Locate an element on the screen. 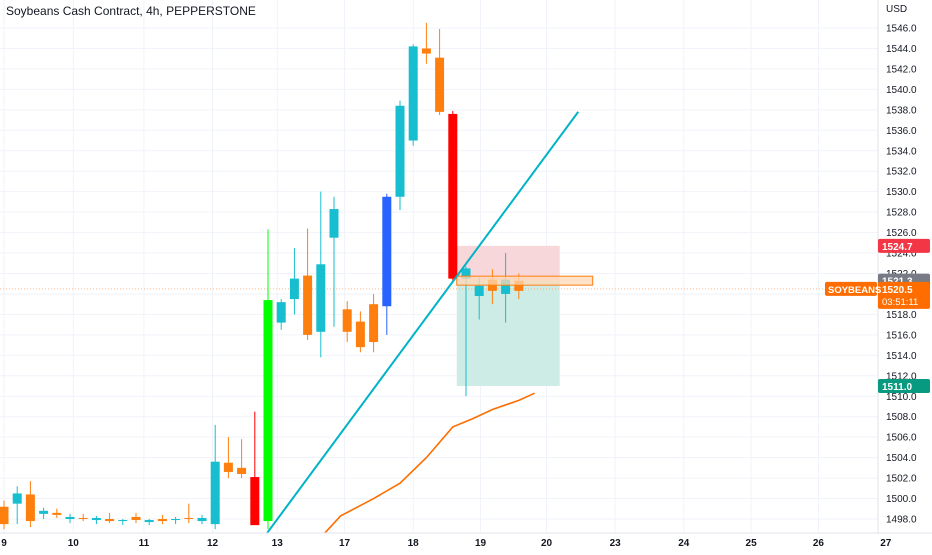 This screenshot has height=555, width=932. y-tick-label: 1524.0 is located at coordinates (901, 254).